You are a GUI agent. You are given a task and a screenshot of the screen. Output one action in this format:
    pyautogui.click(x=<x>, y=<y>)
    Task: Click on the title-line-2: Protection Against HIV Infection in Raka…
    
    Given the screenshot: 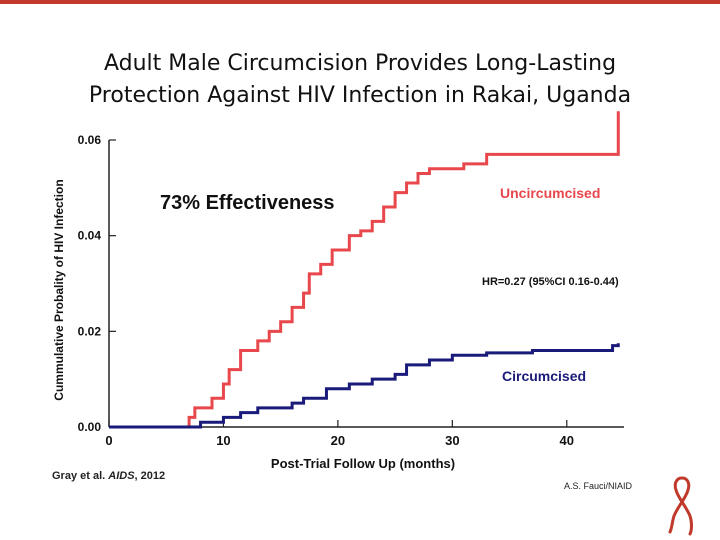 What is the action you would take?
    pyautogui.click(x=360, y=95)
    